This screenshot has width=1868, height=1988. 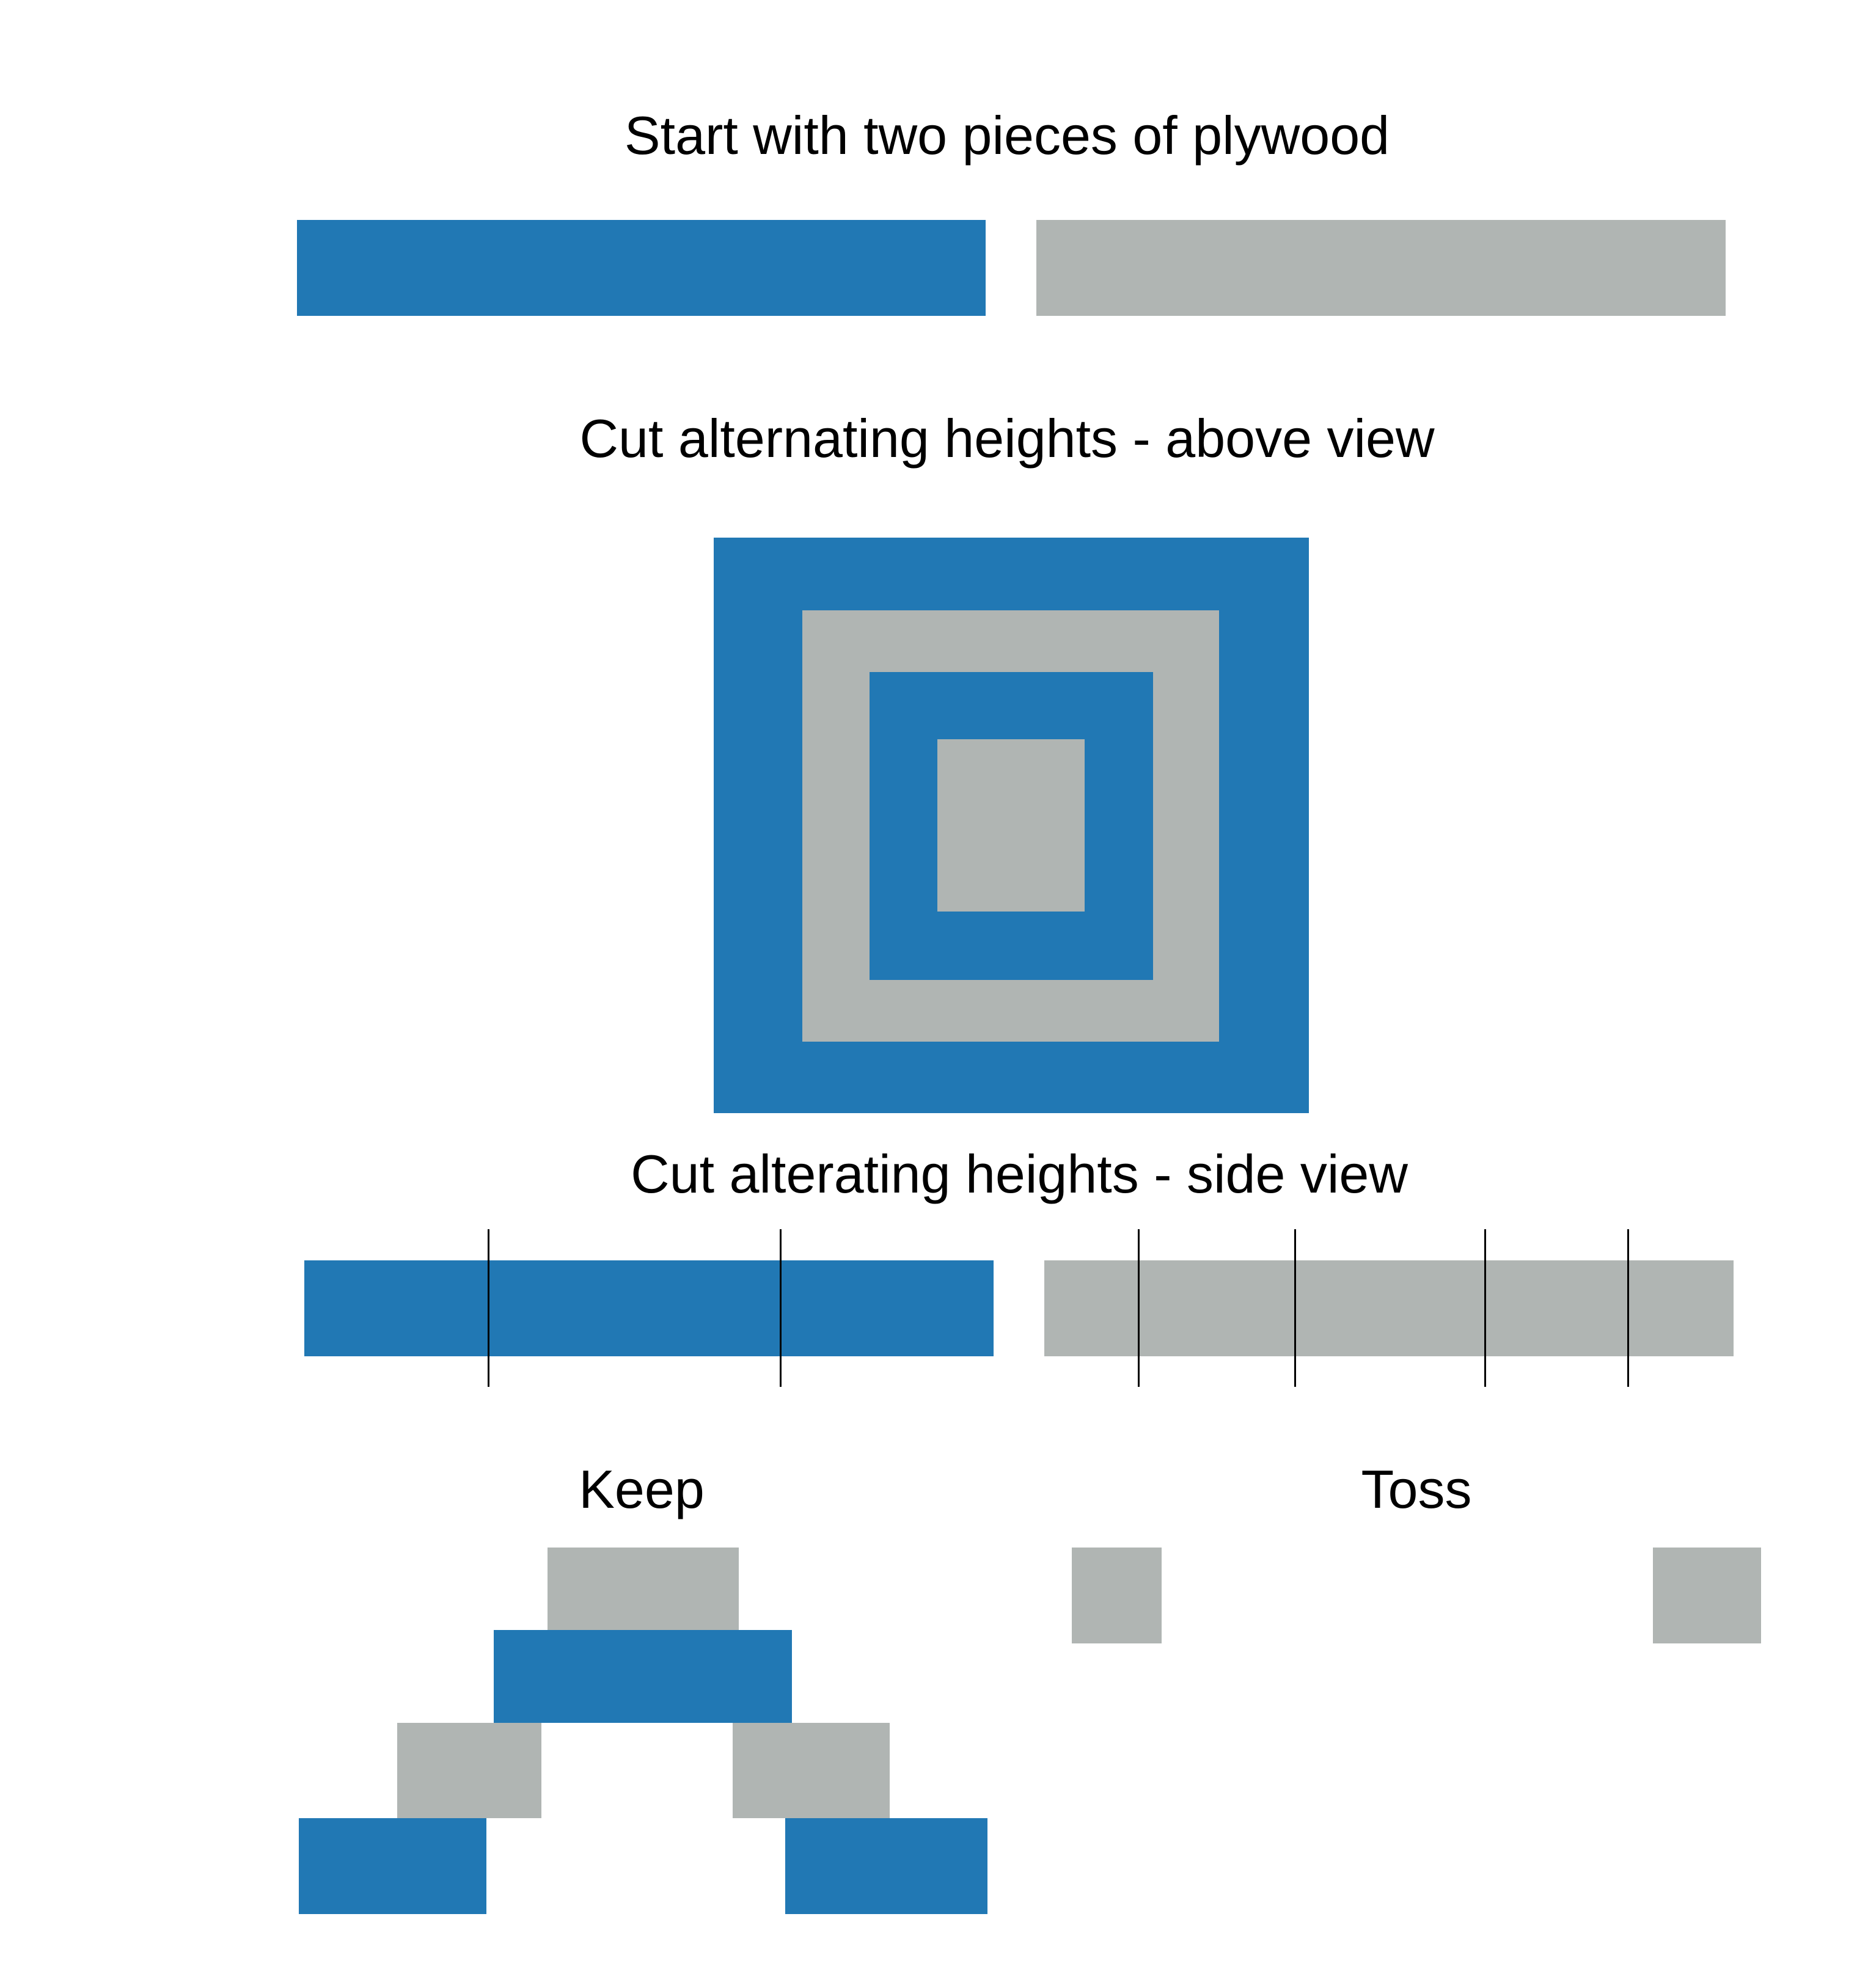 What do you see at coordinates (1007, 135) in the screenshot?
I see `start-title: Start with two pieces of plywood` at bounding box center [1007, 135].